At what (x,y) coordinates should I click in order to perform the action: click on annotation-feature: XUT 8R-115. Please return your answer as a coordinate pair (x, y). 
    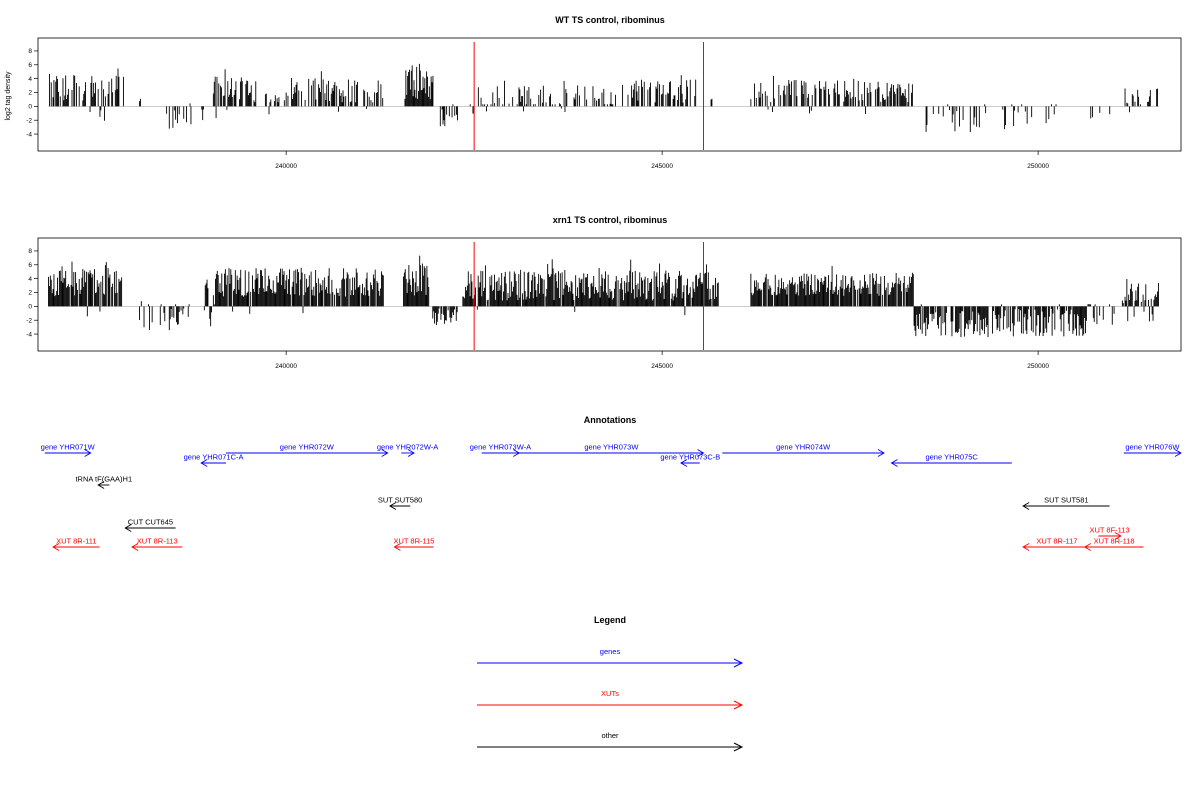
    Looking at the image, I should click on (413, 544).